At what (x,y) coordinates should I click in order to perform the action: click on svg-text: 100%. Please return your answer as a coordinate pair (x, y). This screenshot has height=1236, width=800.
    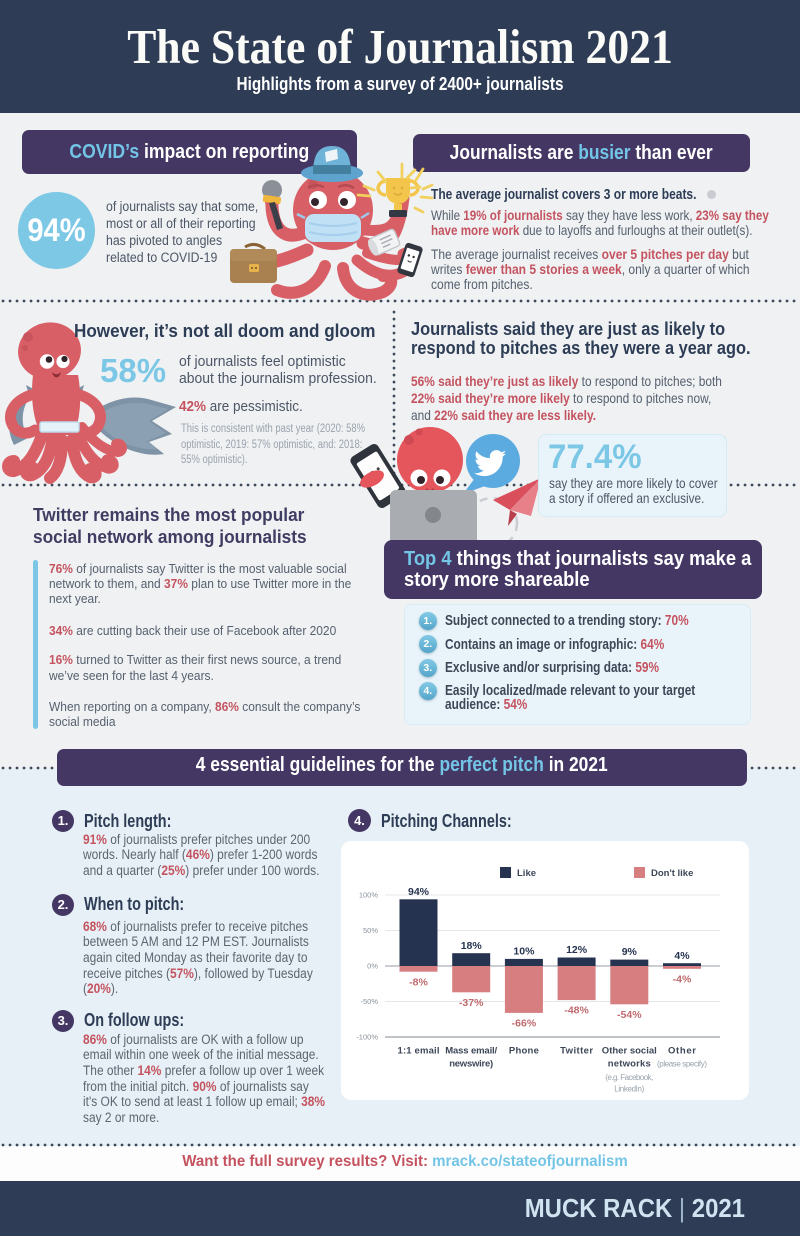
    Looking at the image, I should click on (369, 895).